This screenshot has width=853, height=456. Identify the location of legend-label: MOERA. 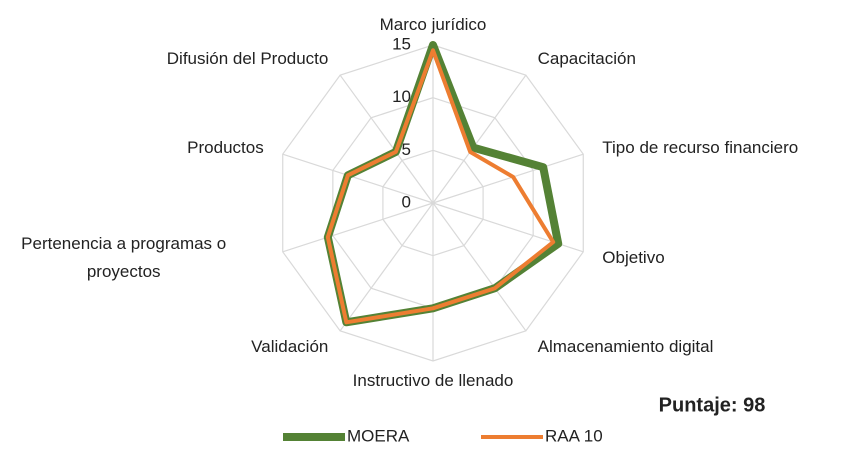
(378, 435).